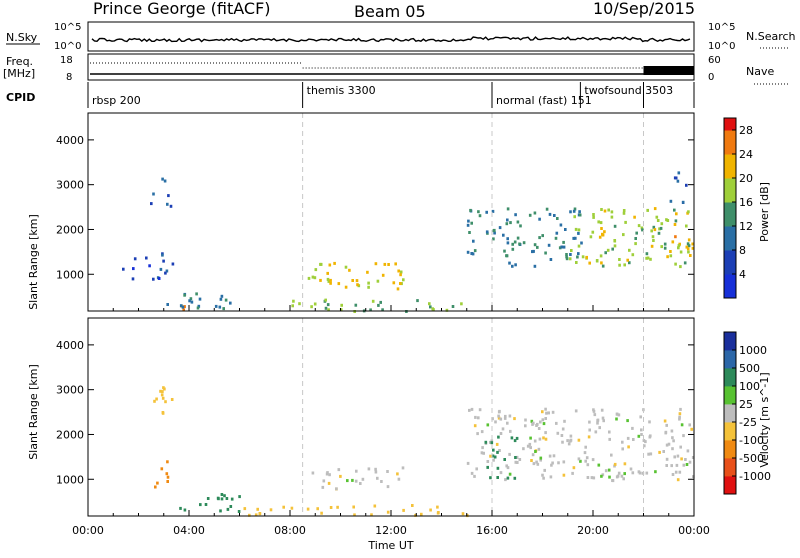 The width and height of the screenshot is (800, 558). What do you see at coordinates (644, 9) in the screenshot?
I see `date-title: 10/Sep/2015` at bounding box center [644, 9].